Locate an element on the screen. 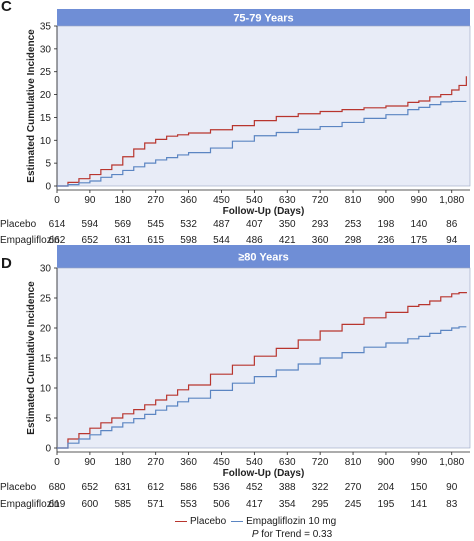  risk-value: 295 is located at coordinates (320, 504).